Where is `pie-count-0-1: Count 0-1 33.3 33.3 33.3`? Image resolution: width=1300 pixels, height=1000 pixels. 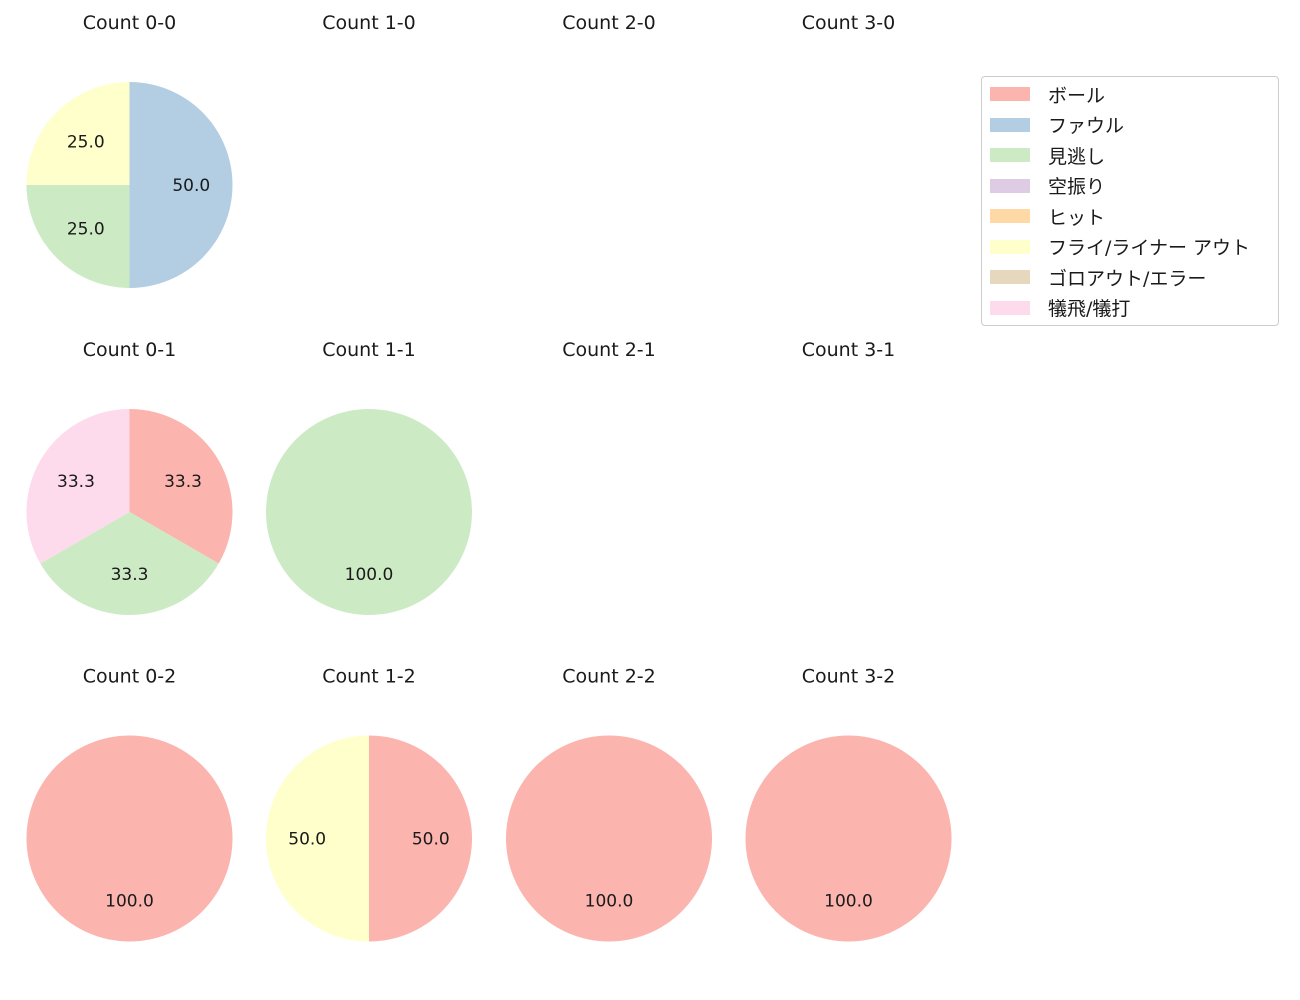 pie-count-0-1: Count 0-1 33.3 33.3 33.3 is located at coordinates (129, 477).